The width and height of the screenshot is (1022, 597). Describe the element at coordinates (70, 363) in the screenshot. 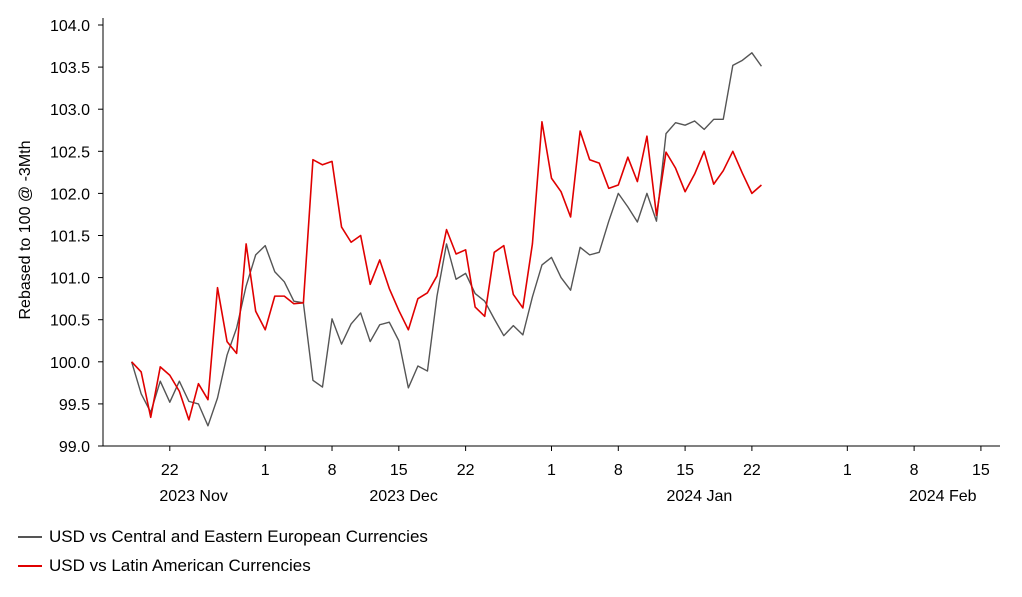

I see `y-tick-label: 100.0` at that location.